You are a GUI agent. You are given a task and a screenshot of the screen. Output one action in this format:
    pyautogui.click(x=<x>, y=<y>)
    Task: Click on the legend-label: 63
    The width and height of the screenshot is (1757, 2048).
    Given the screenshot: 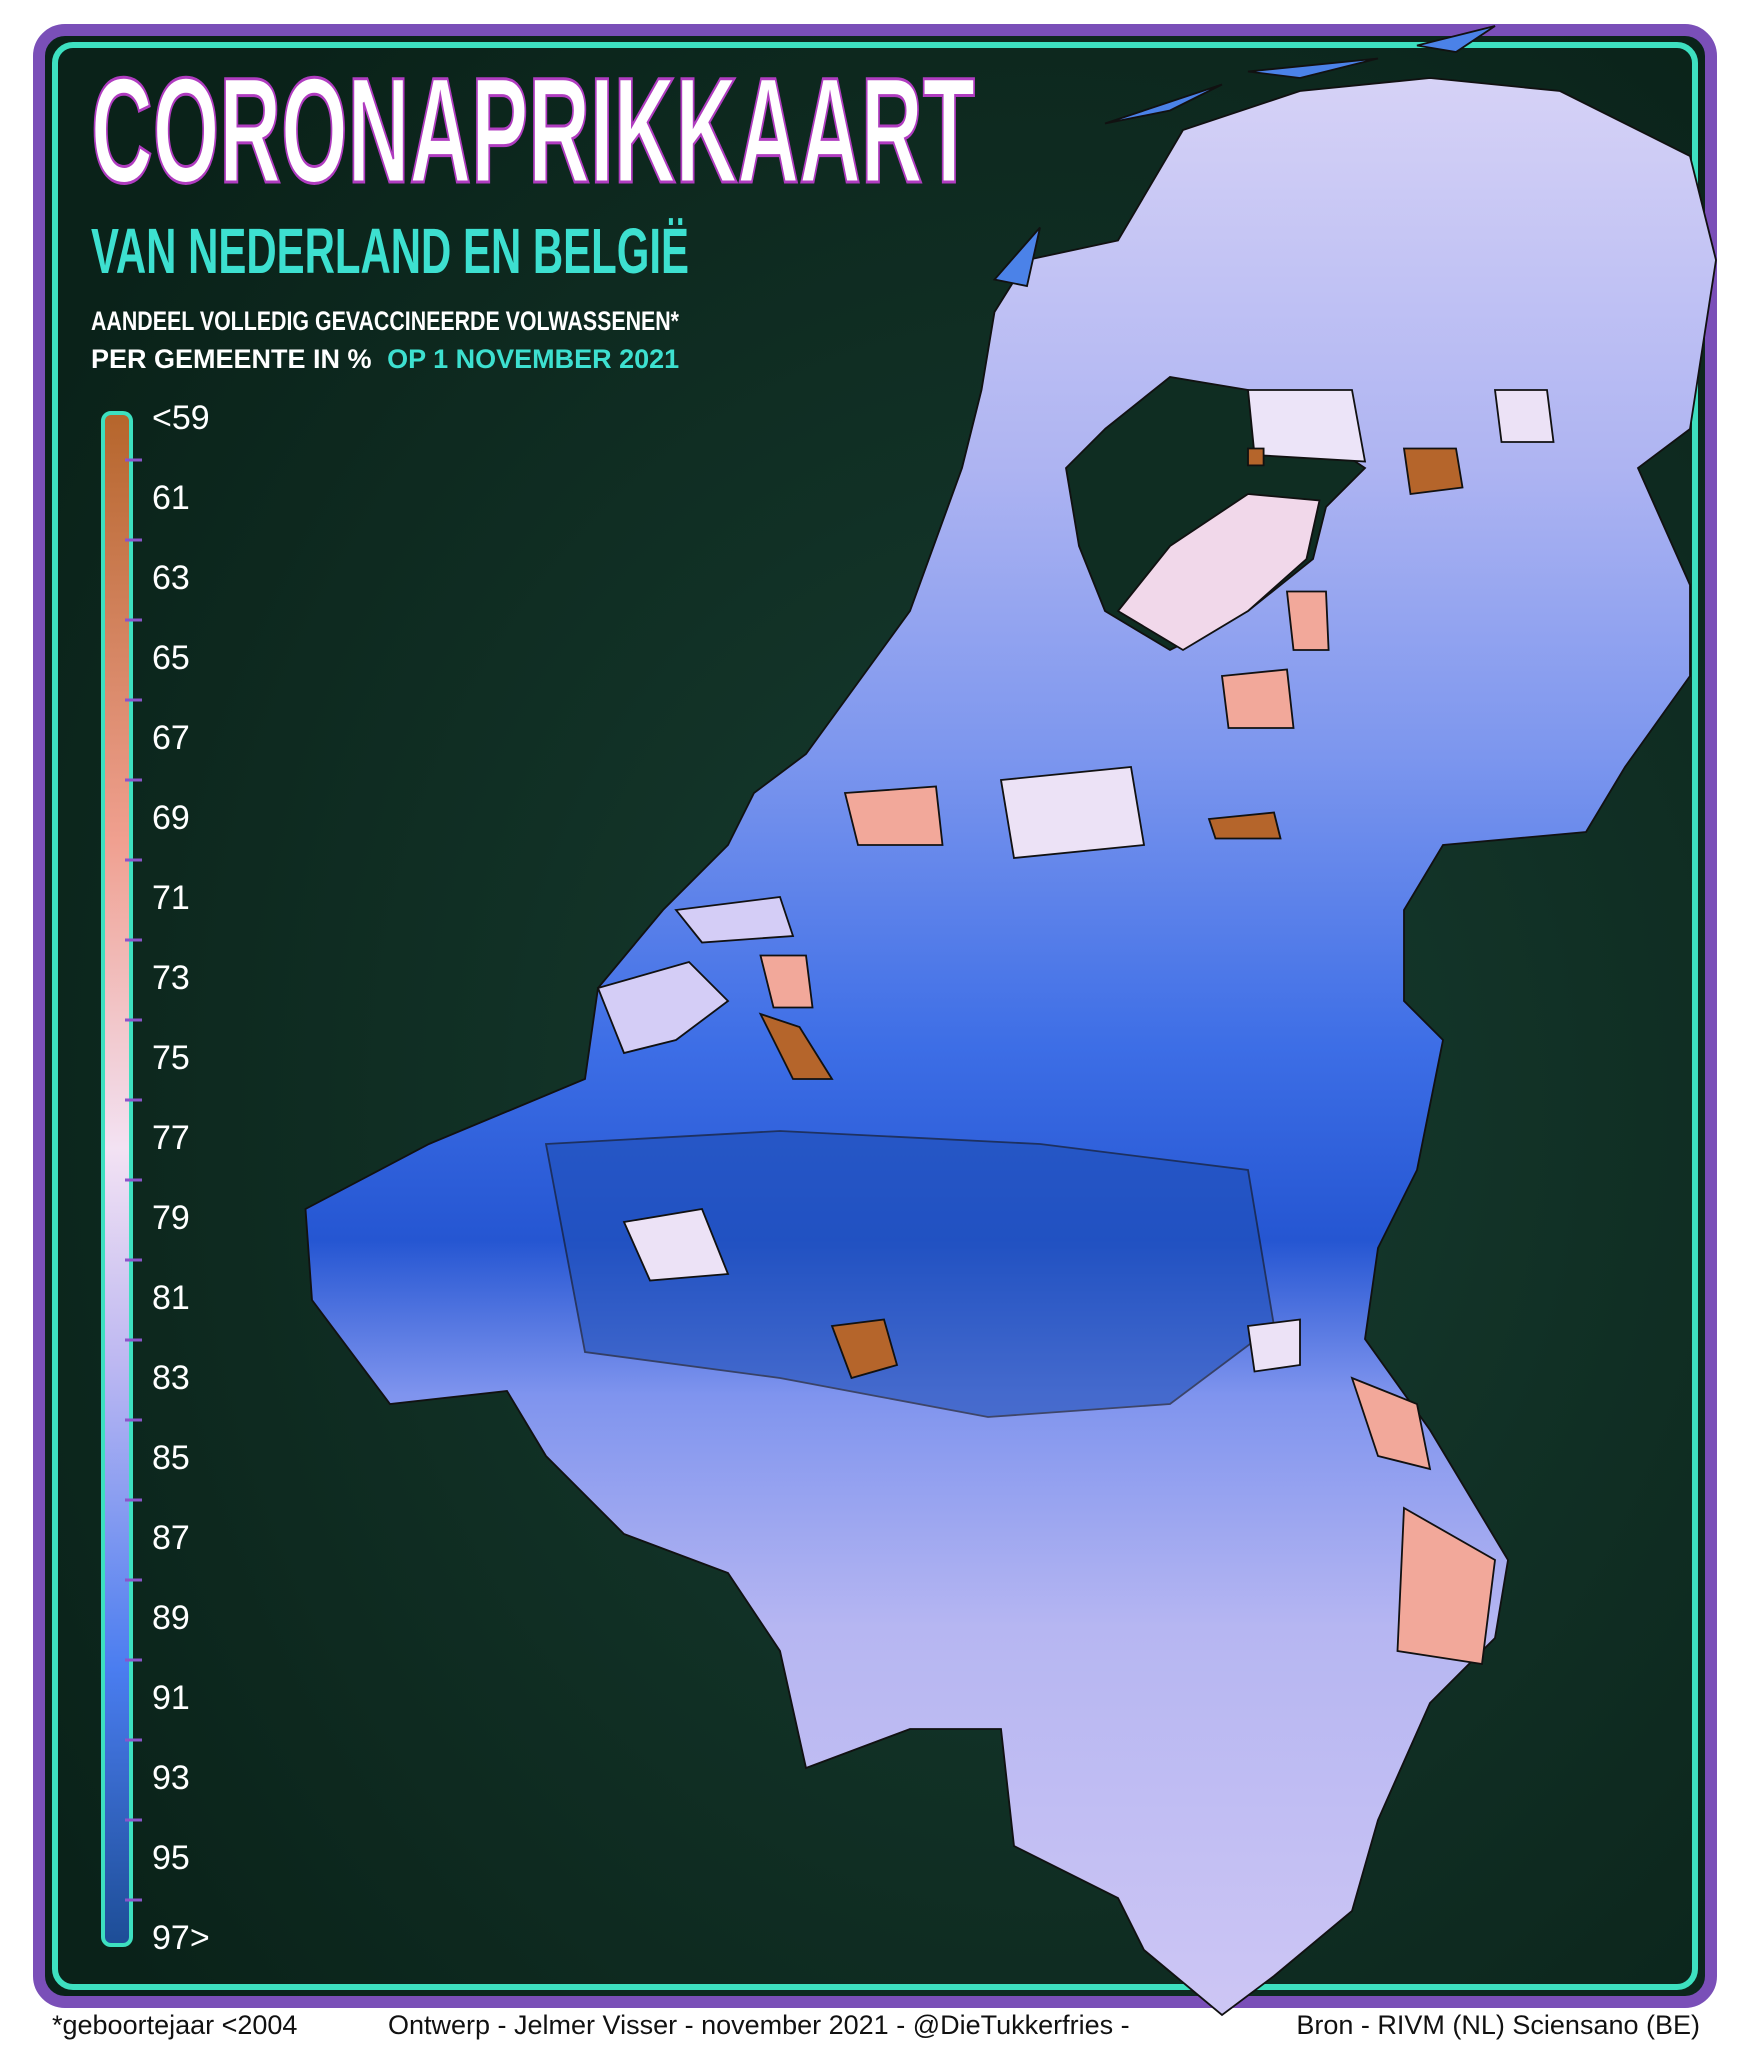 What is the action you would take?
    pyautogui.click(x=171, y=578)
    